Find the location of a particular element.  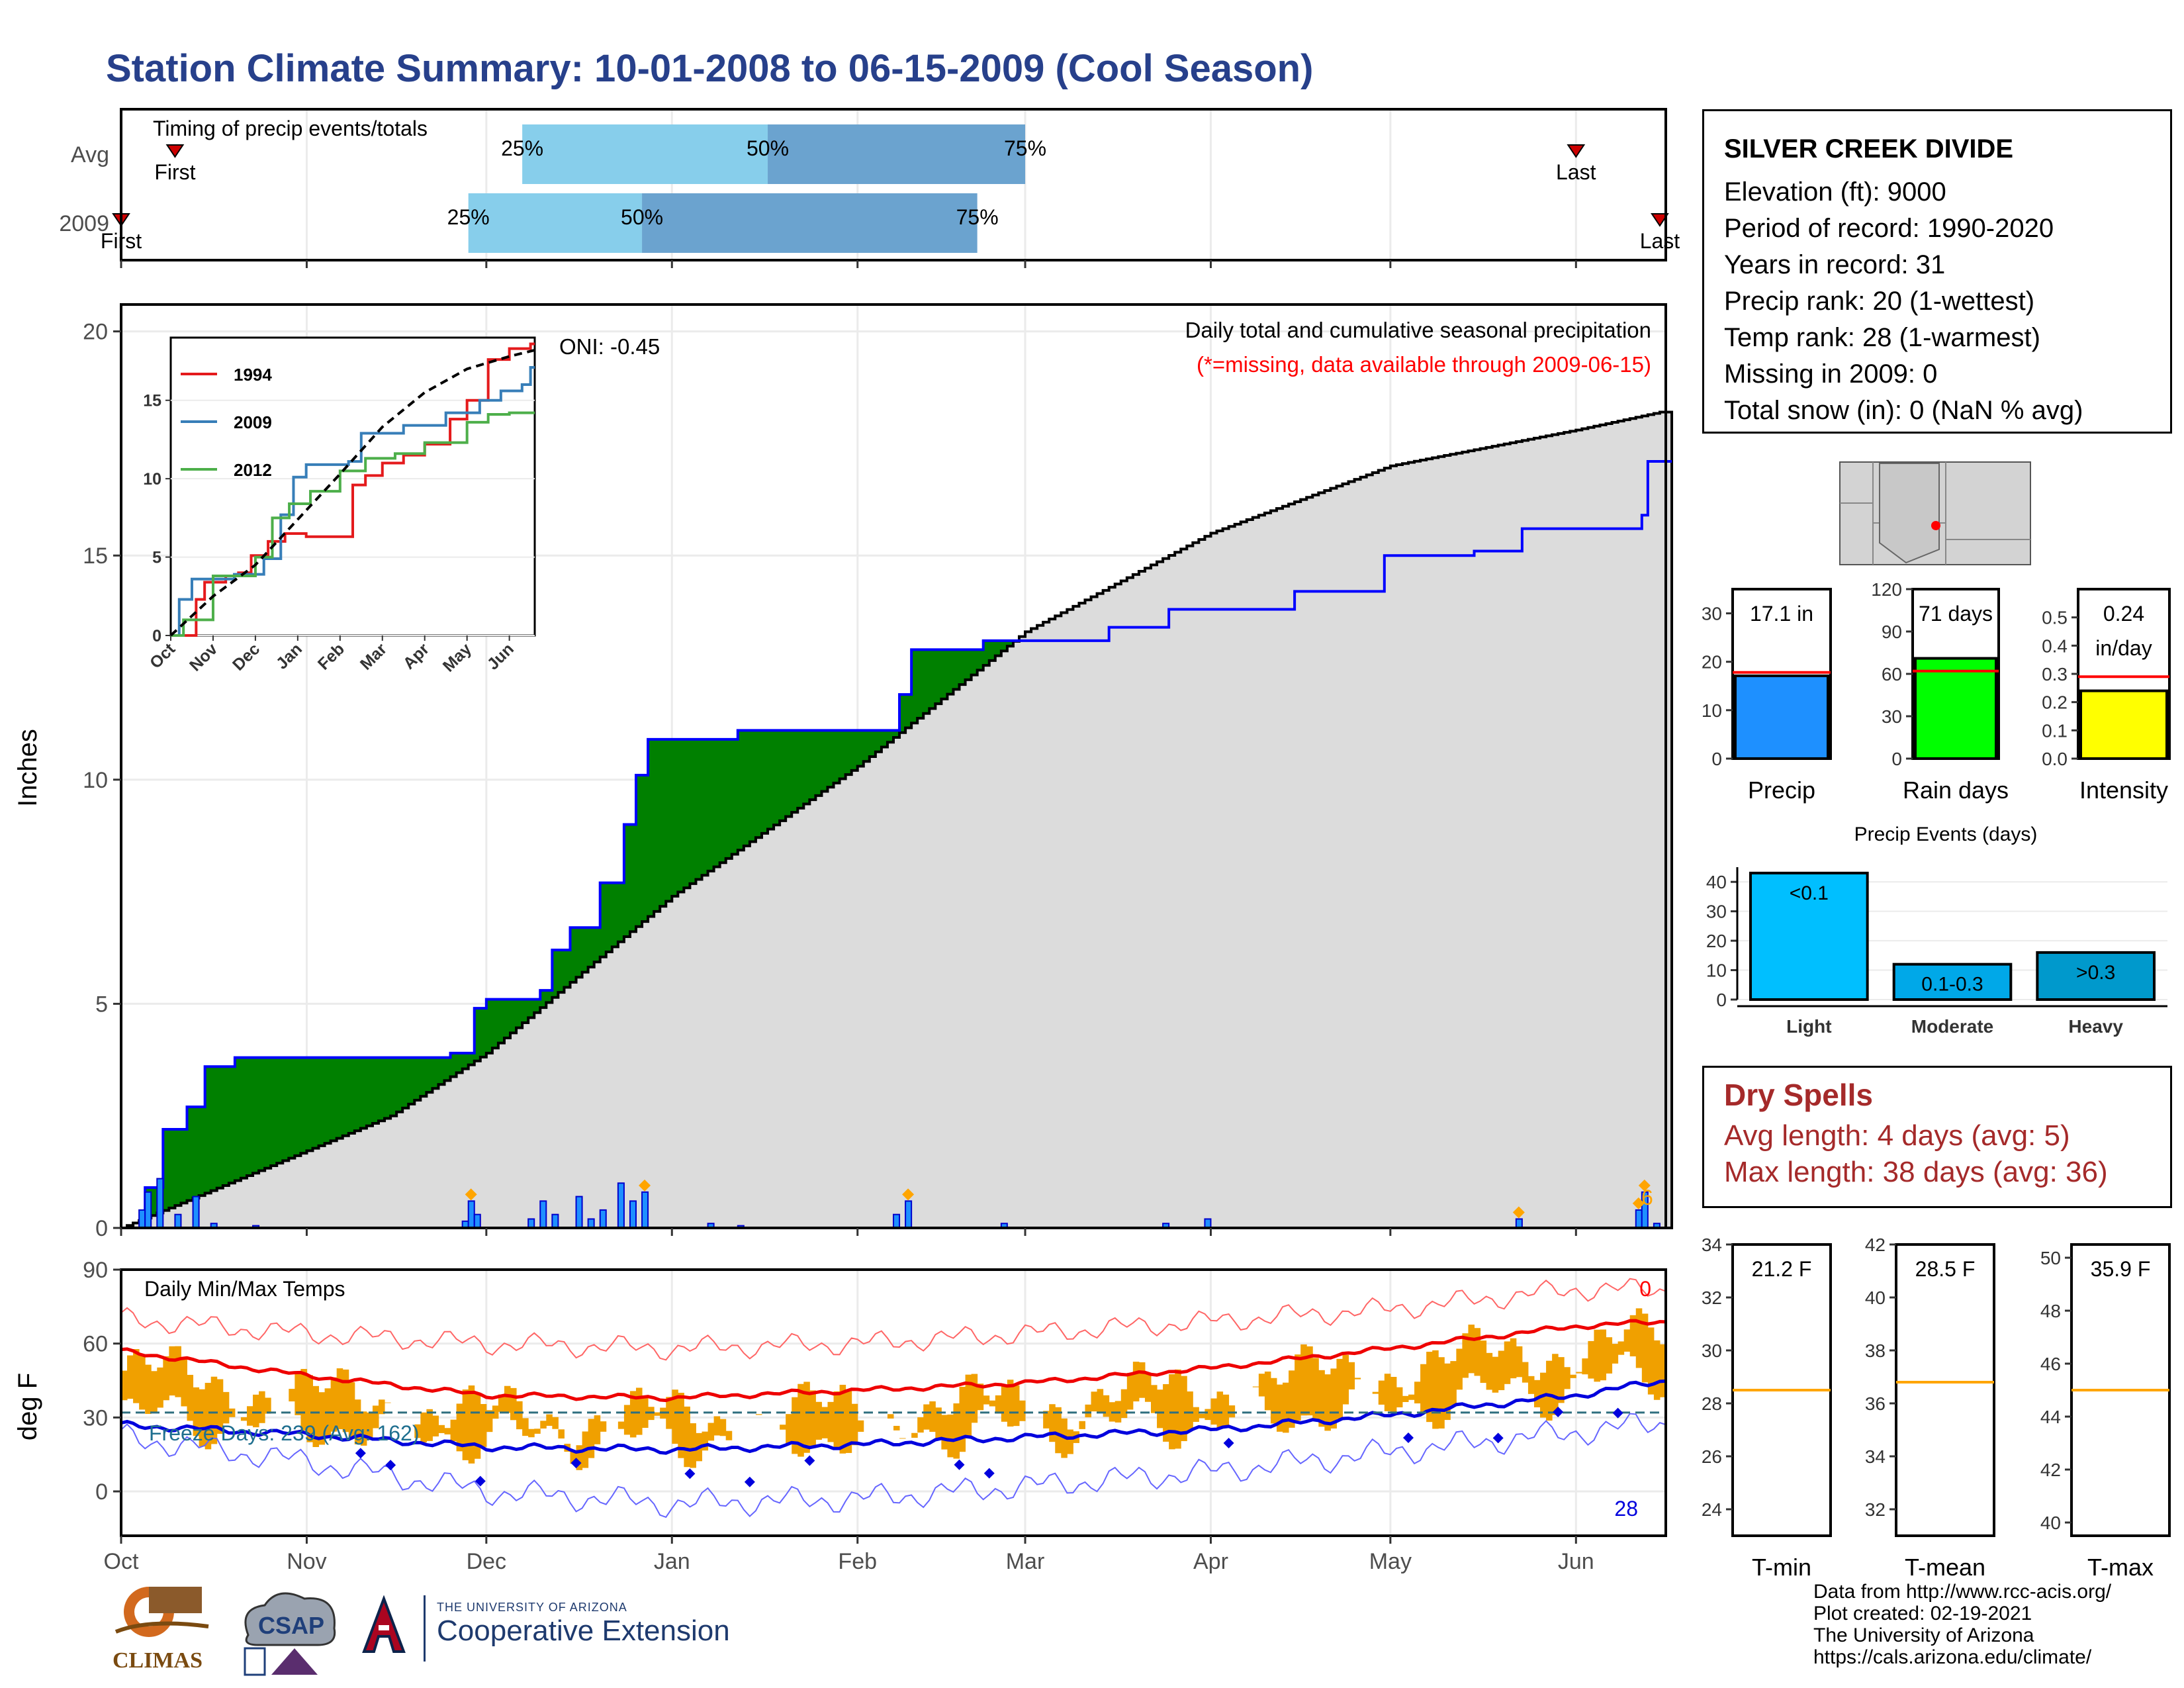

mini-y-tick-label: 10 is located at coordinates (1712, 710).